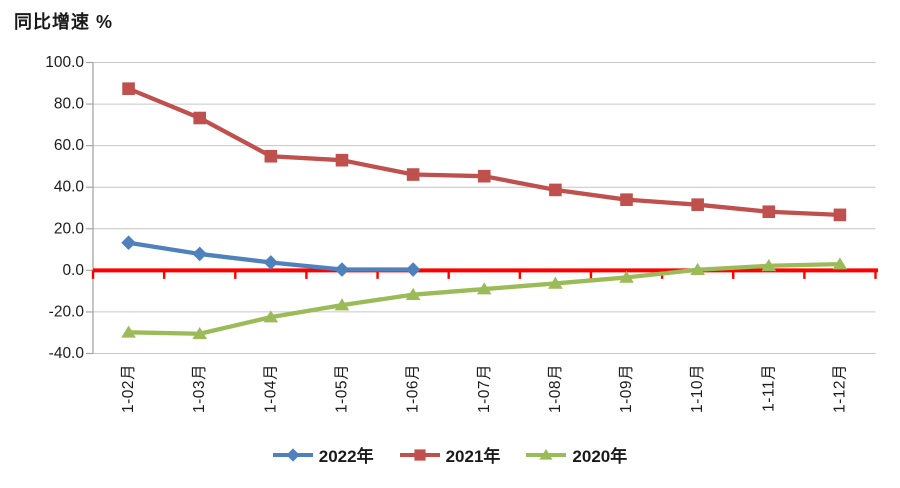 The height and width of the screenshot is (488, 900). What do you see at coordinates (270, 388) in the screenshot?
I see `x-axis-label: 1-04月` at bounding box center [270, 388].